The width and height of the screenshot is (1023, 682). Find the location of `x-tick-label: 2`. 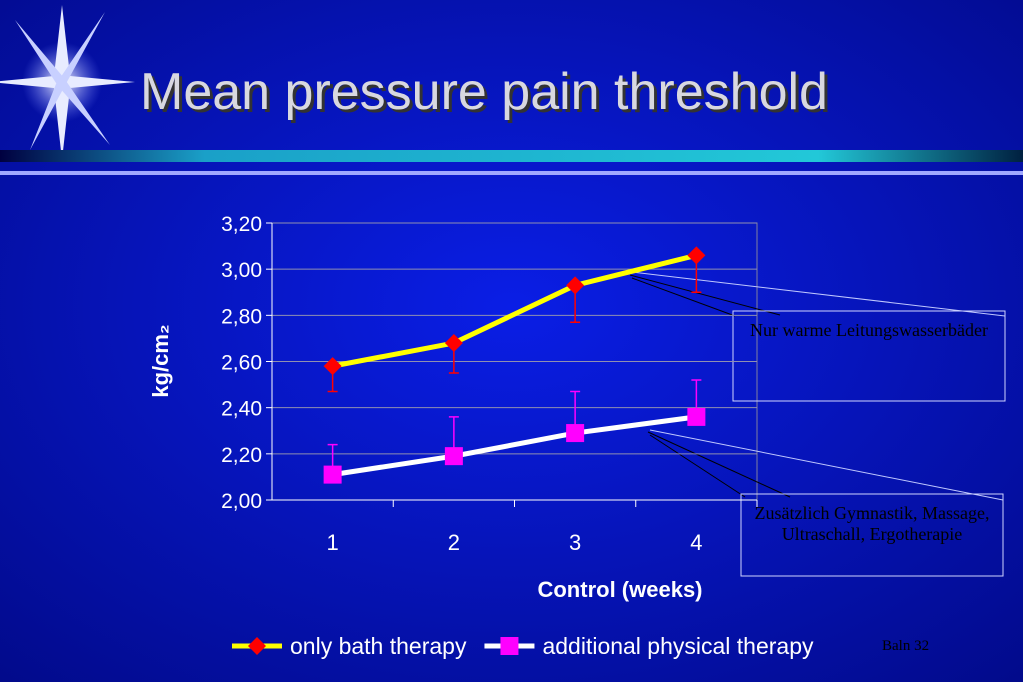

x-tick-label: 2 is located at coordinates (454, 542).